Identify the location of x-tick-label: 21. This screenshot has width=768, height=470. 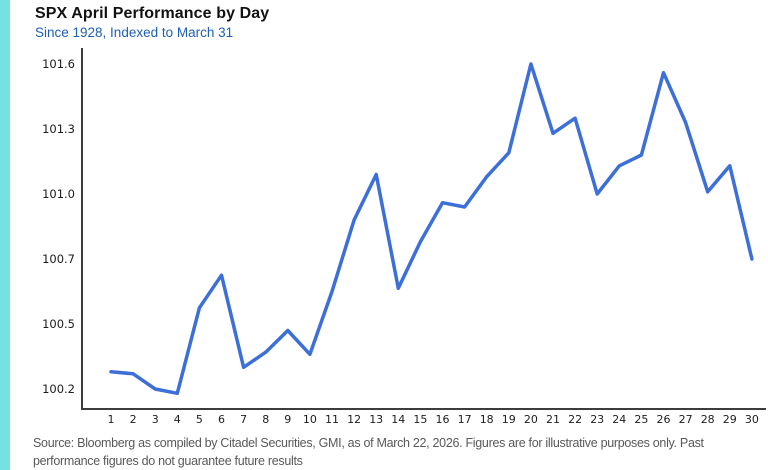
(553, 419).